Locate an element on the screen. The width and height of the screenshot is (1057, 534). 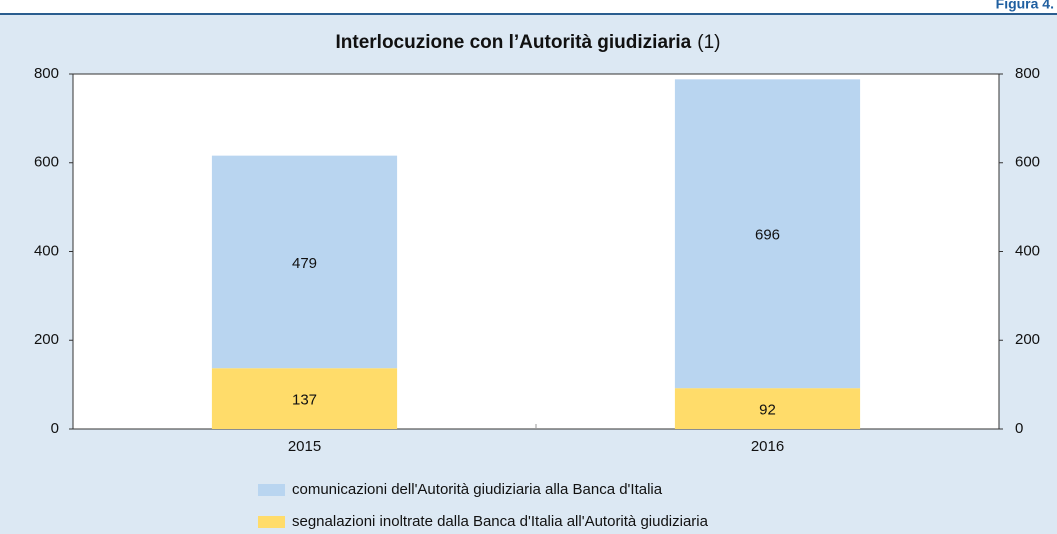
data-label: 479 is located at coordinates (304, 263).